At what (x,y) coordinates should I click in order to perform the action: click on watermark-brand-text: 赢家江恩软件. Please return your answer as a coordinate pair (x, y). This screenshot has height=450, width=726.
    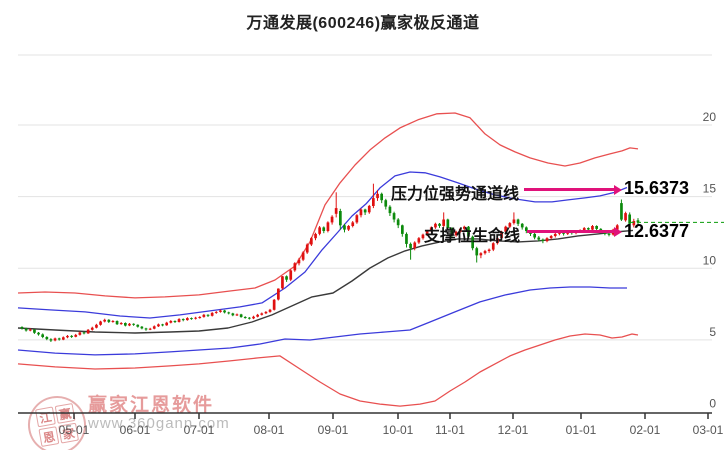
    Looking at the image, I should click on (151, 405).